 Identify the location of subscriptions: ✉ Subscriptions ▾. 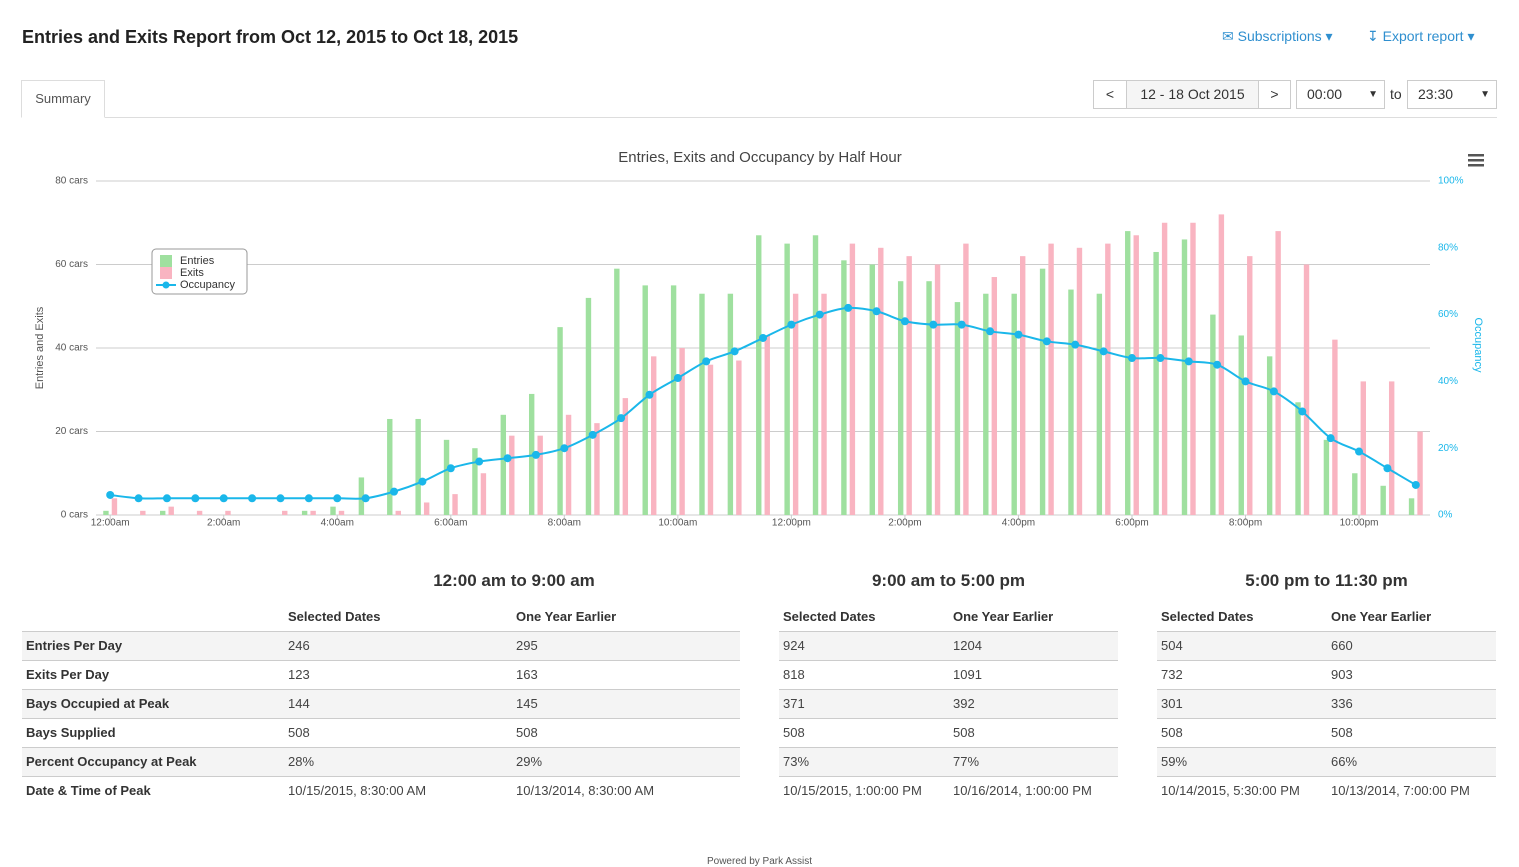
(1277, 36).